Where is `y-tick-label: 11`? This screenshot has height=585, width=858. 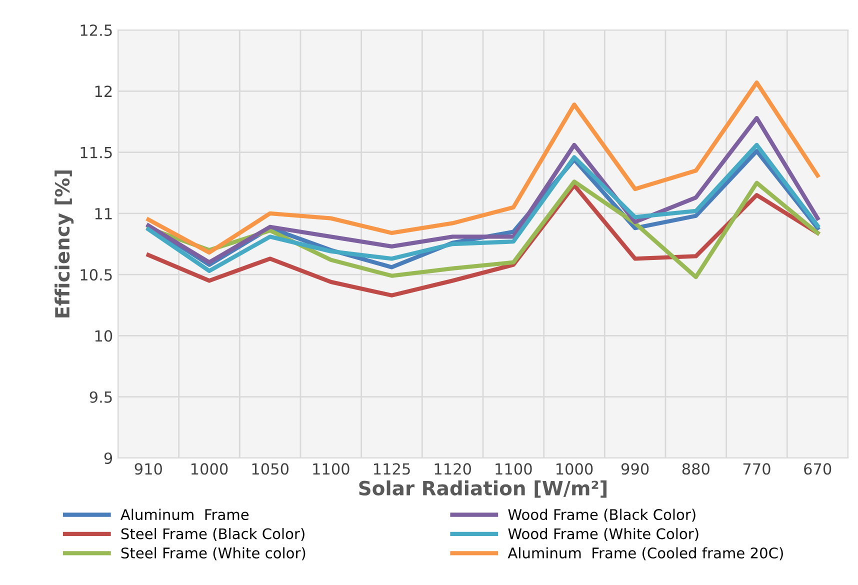
y-tick-label: 11 is located at coordinates (103, 214).